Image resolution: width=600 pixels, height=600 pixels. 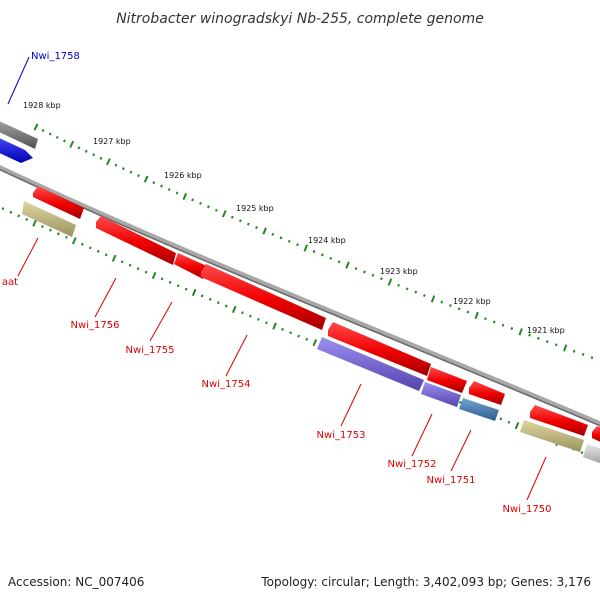 What do you see at coordinates (19, 134) in the screenshot?
I see `gene-arrow-grey` at bounding box center [19, 134].